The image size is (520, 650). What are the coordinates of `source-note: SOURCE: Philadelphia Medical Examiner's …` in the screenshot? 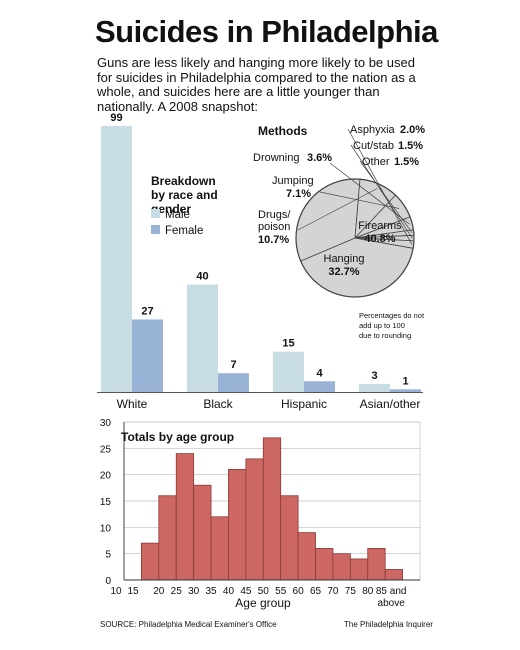 It's located at (188, 624).